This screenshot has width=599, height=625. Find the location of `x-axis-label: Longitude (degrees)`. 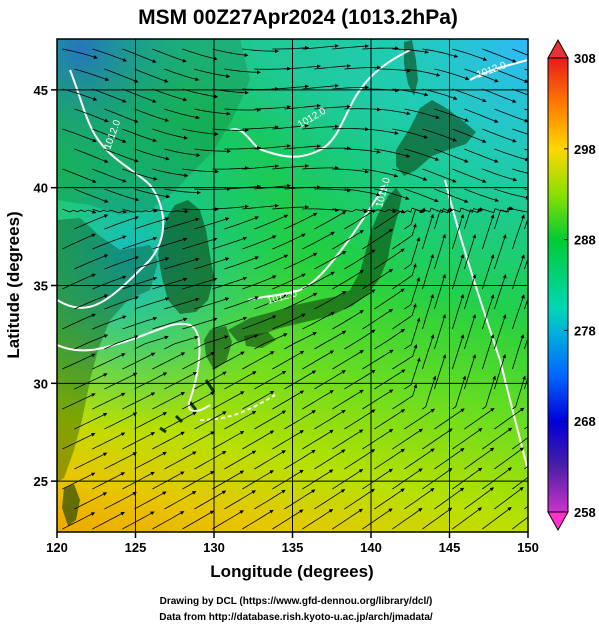

x-axis-label: Longitude (degrees) is located at coordinates (291, 571).